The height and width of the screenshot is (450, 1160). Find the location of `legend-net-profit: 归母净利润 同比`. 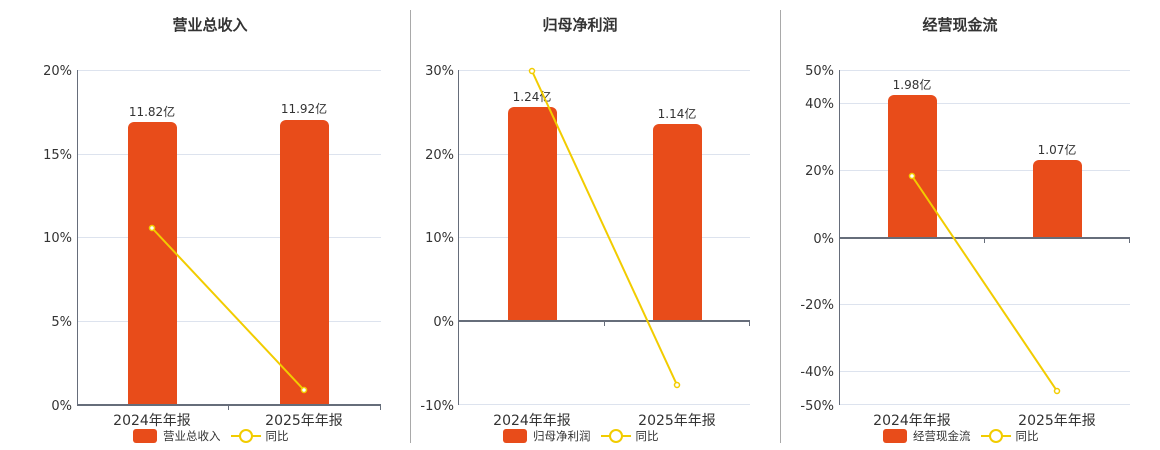

legend-net-profit: 归母净利润 同比 is located at coordinates (581, 436).